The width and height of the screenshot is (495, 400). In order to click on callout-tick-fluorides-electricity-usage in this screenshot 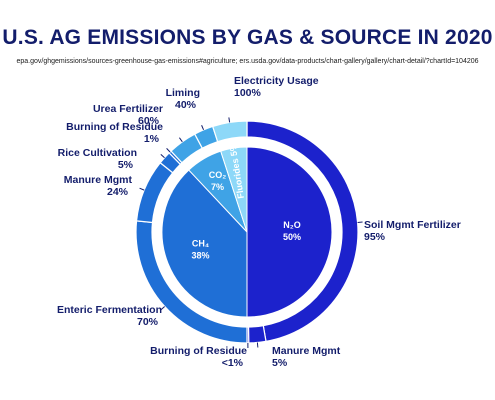, I will do `click(229, 120)`.